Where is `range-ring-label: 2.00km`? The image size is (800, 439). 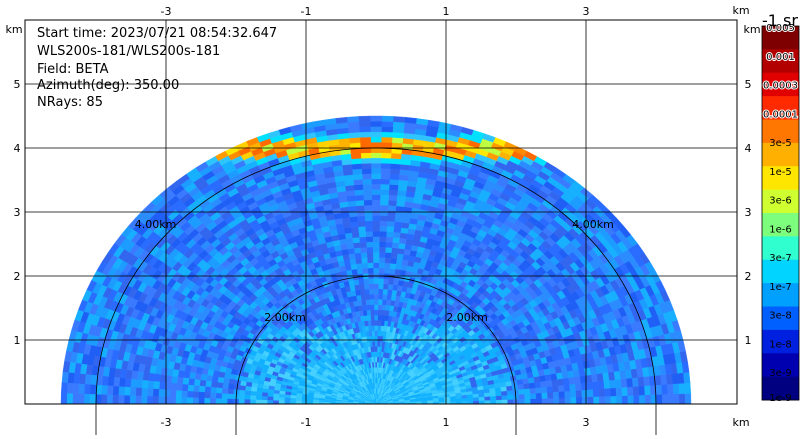 range-ring-label: 2.00km is located at coordinates (467, 317).